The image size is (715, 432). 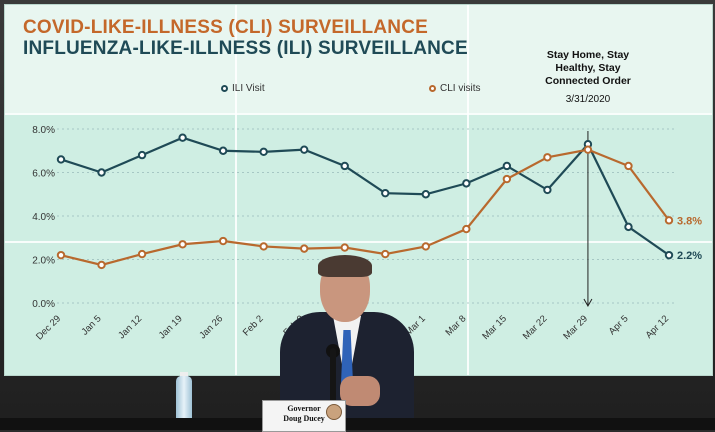 What do you see at coordinates (345, 266) in the screenshot?
I see `speaker-hair` at bounding box center [345, 266].